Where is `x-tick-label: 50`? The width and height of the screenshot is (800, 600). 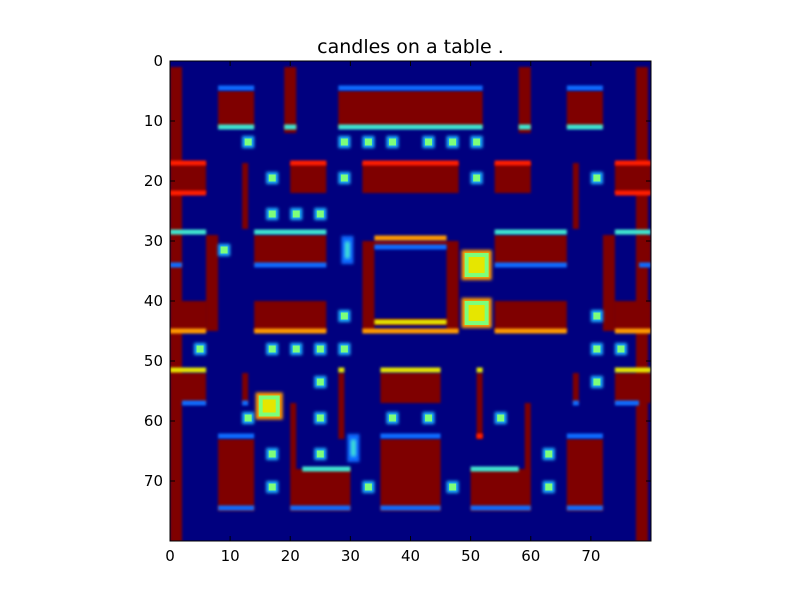 x-tick-label: 50 is located at coordinates (470, 556).